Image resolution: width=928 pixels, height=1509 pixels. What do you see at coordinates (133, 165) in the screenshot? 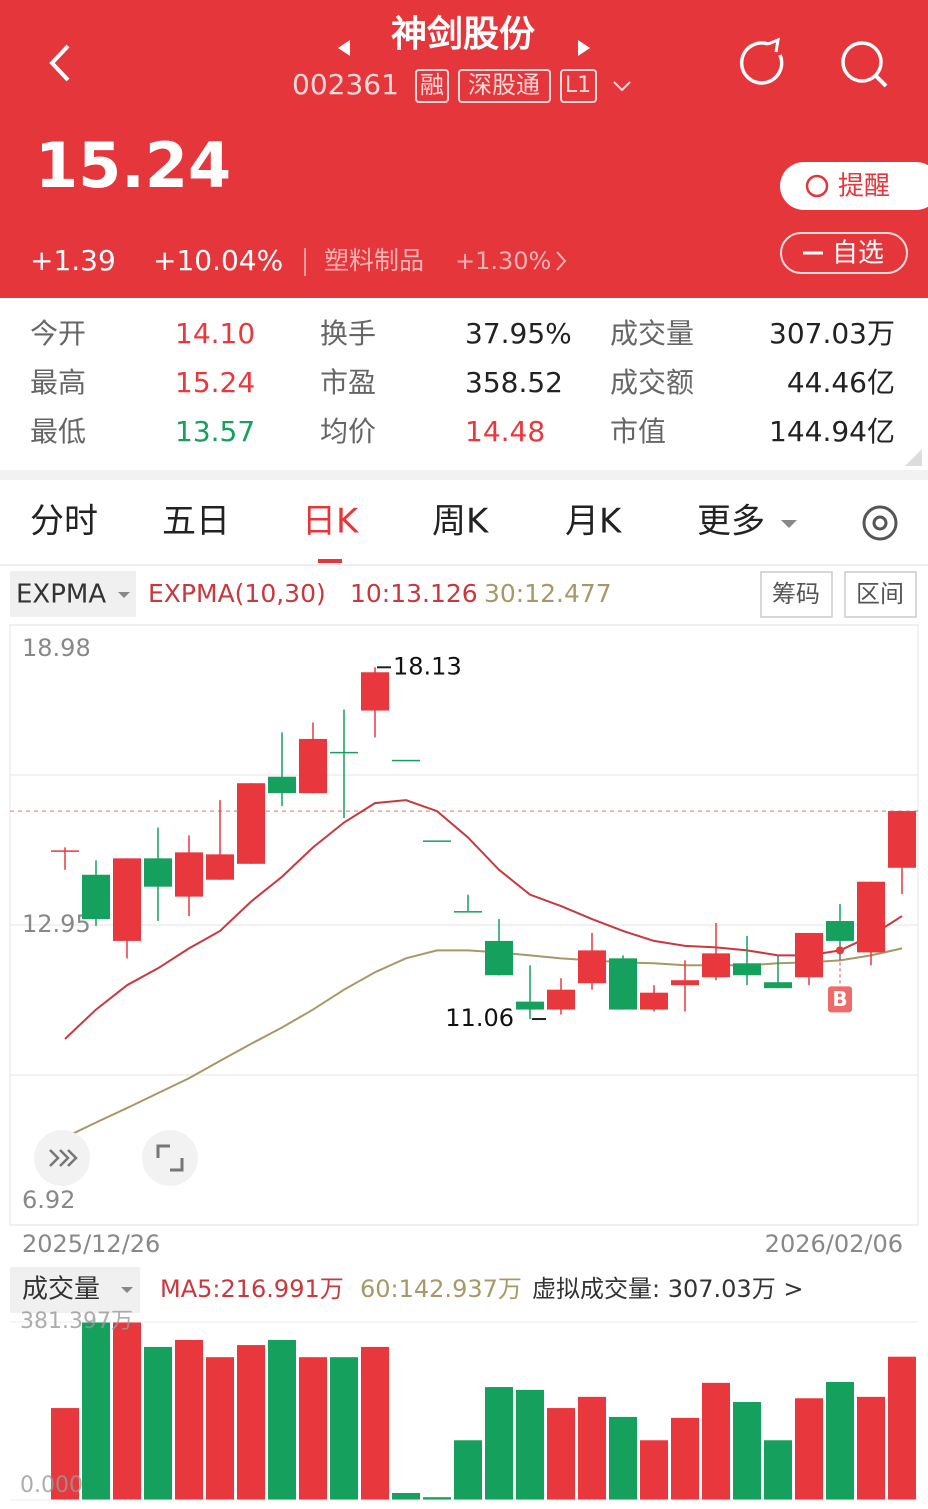
I see `price: 15.24` at bounding box center [133, 165].